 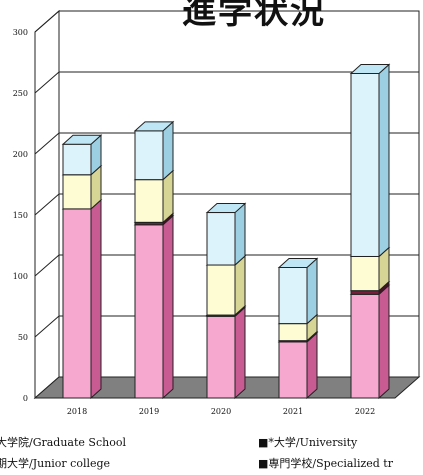 I want to click on x-tick-label: 2019, so click(x=149, y=411).